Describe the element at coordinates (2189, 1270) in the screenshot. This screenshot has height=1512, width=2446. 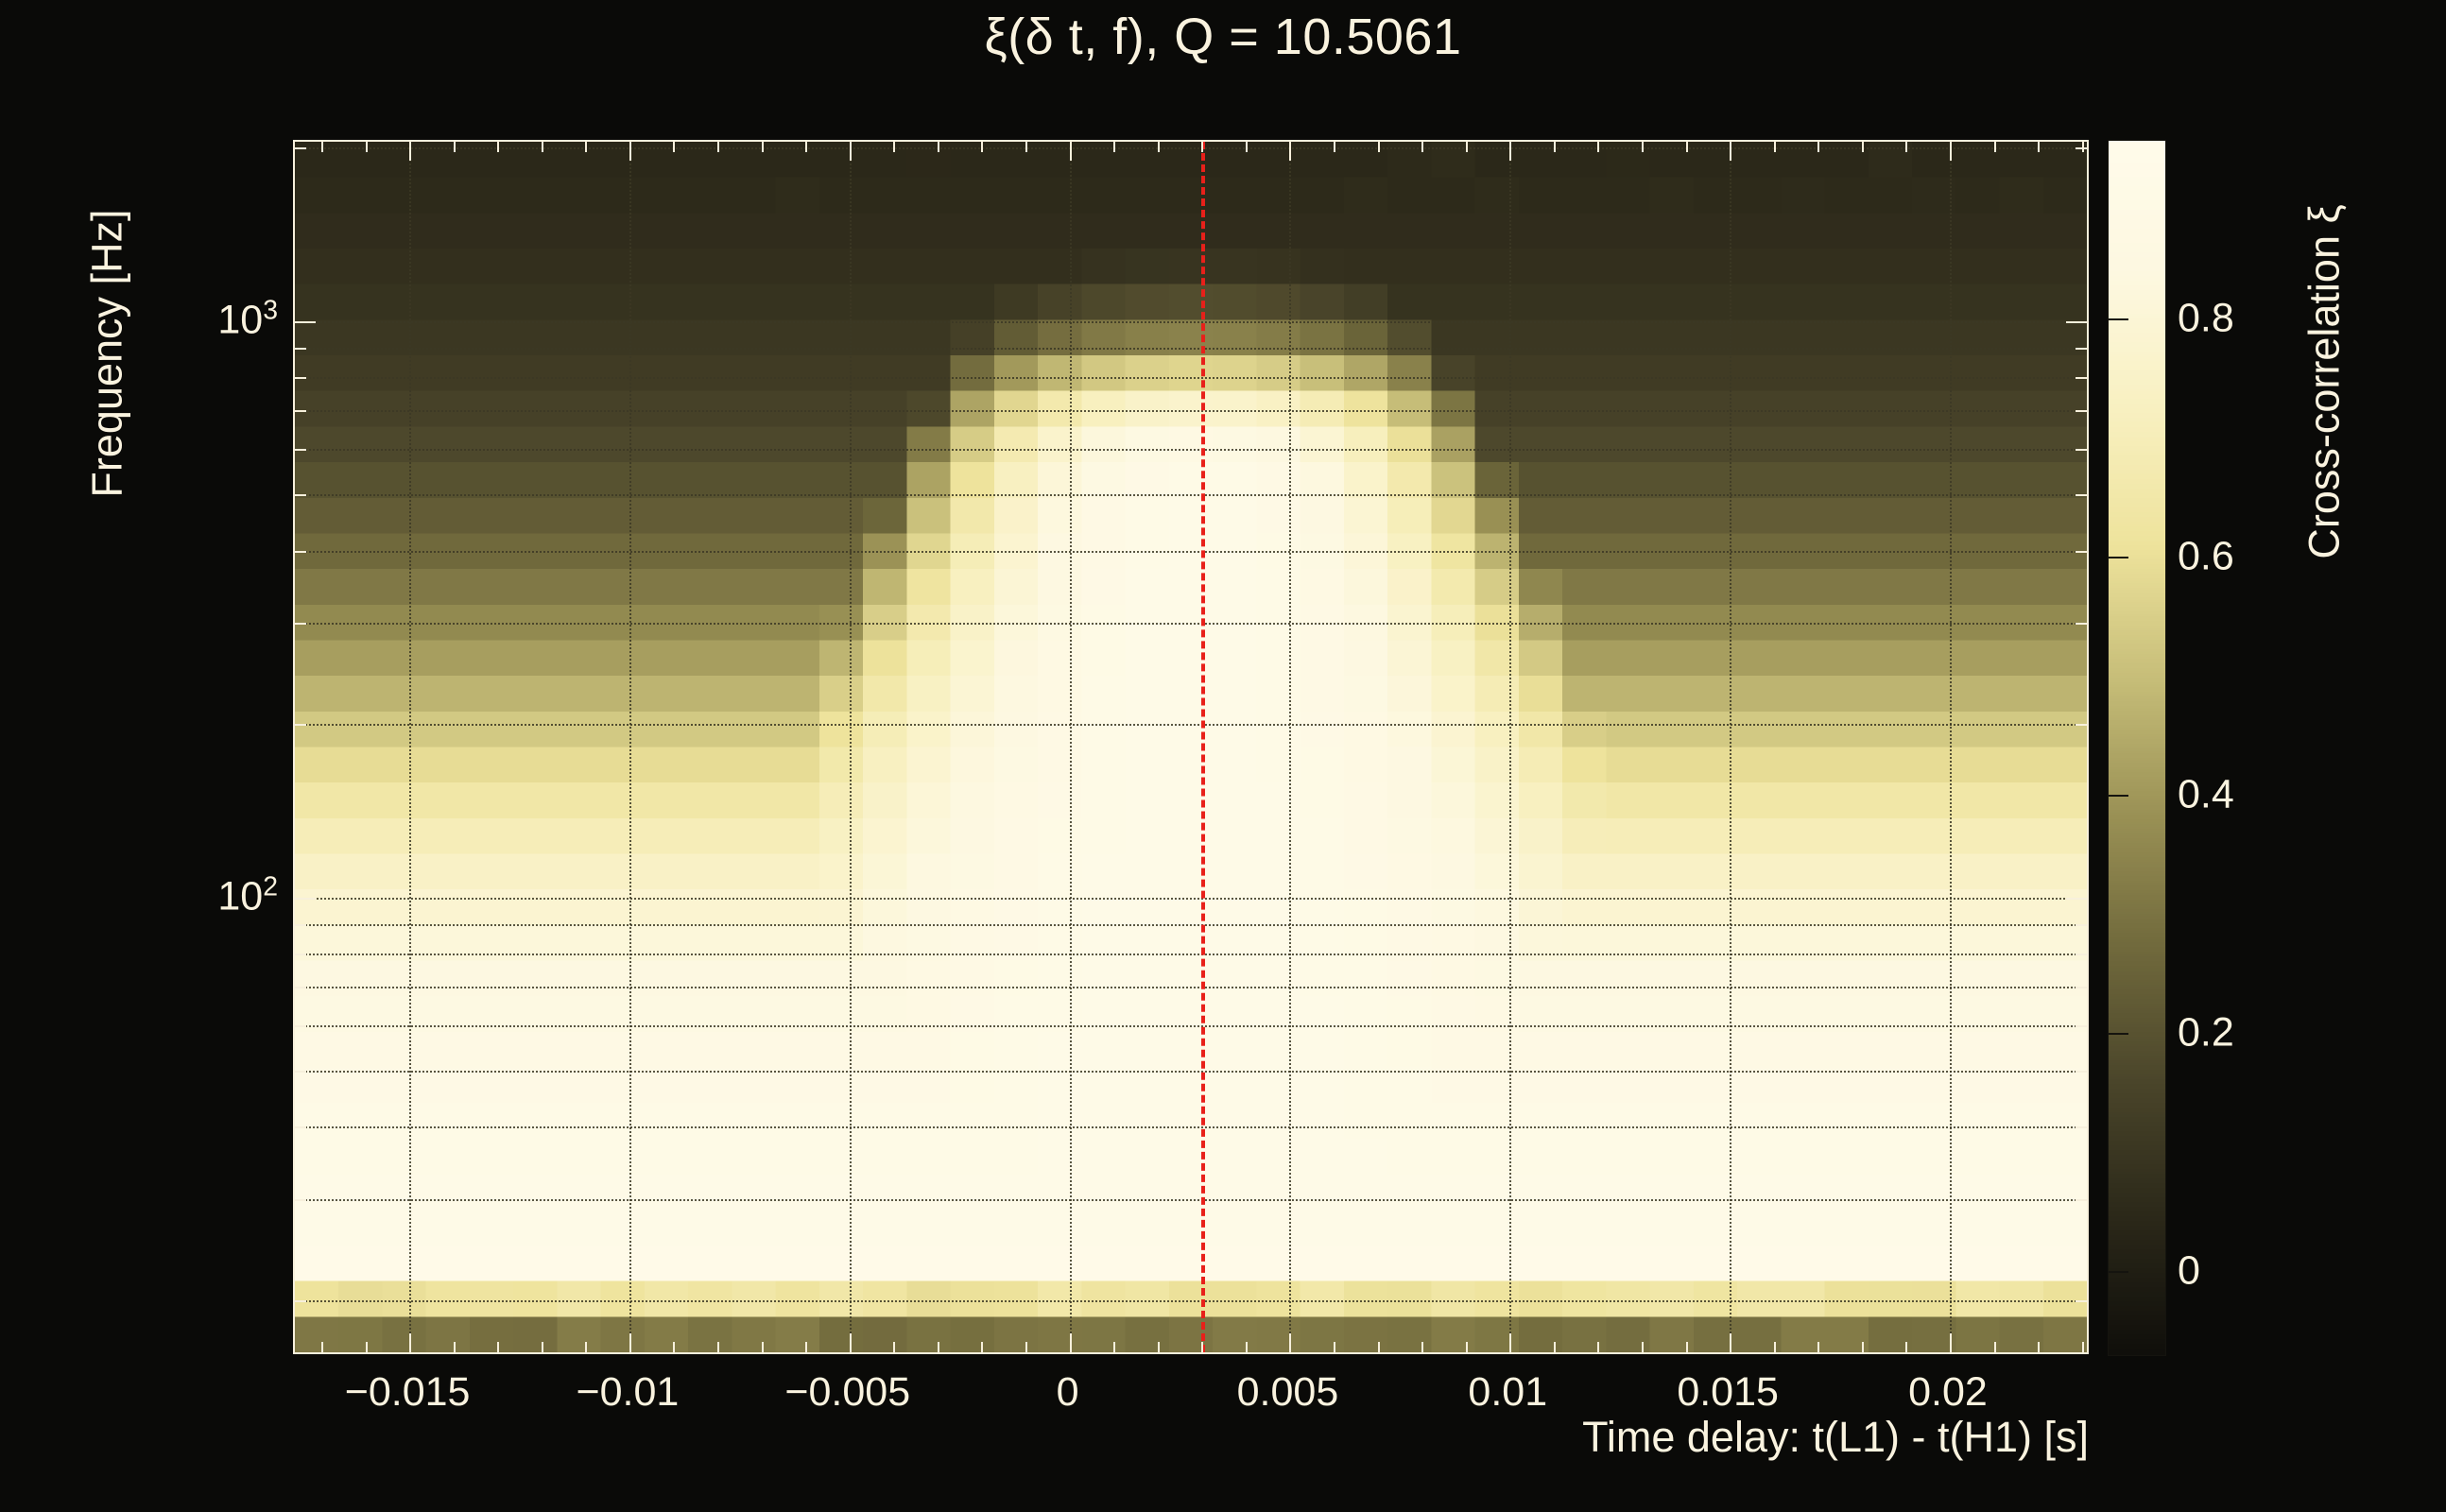
I see `colorbar-tick-label: 0` at that location.